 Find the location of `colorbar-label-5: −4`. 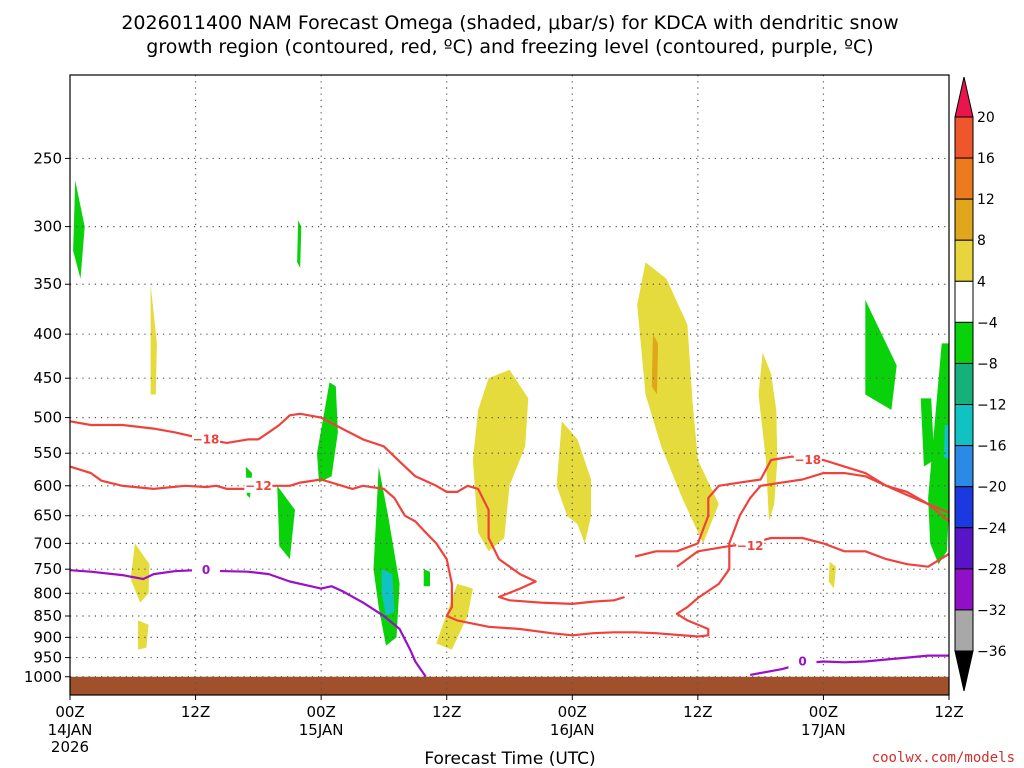

colorbar-label-5: −4 is located at coordinates (987, 323).